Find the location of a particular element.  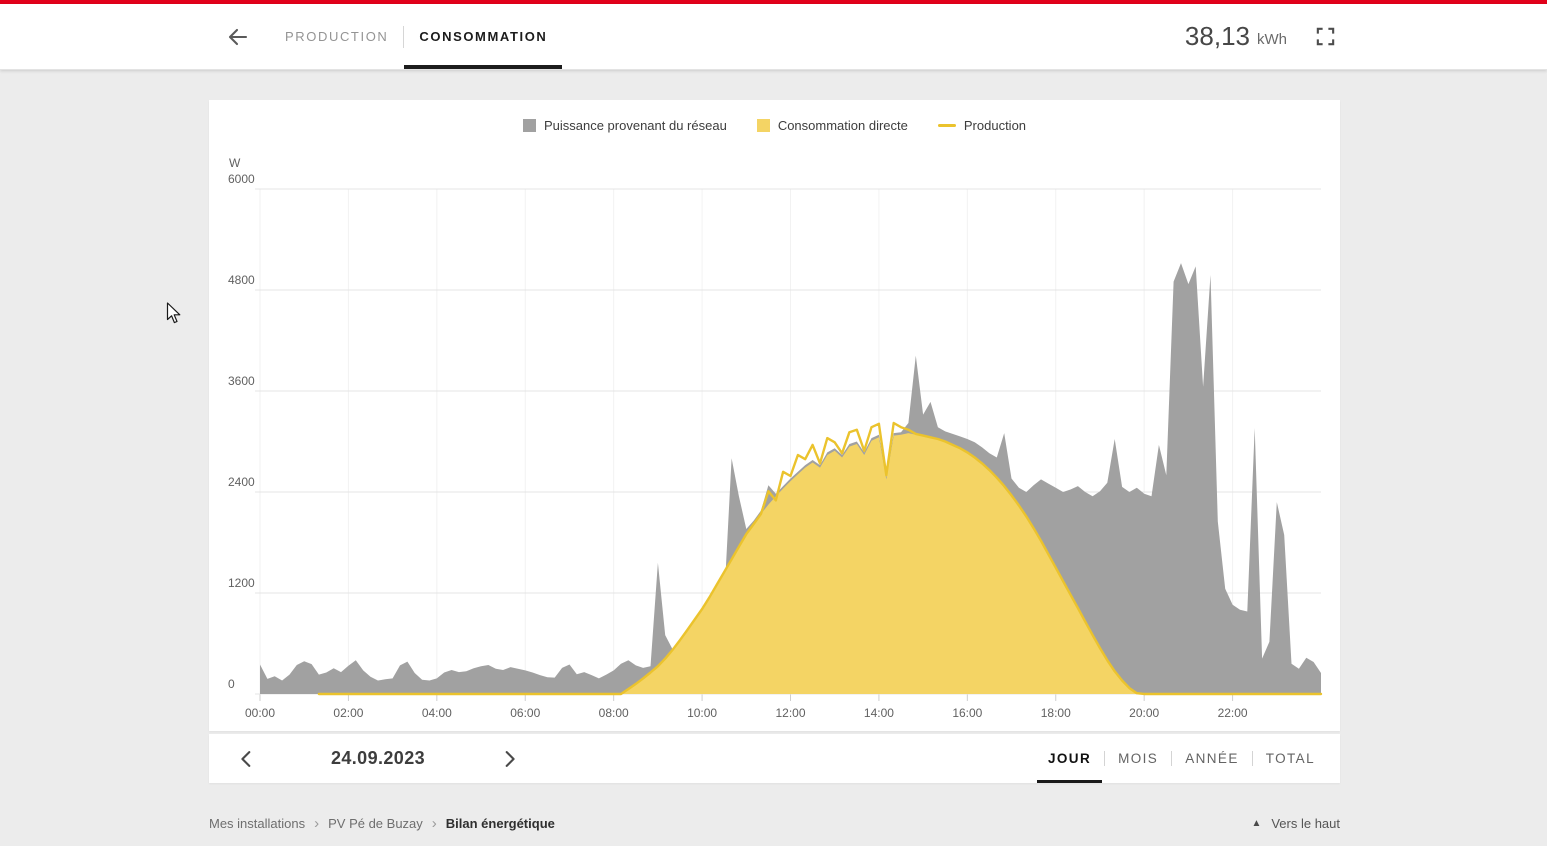

legend-item-direct-consumption: Consommation directe is located at coordinates (832, 125).